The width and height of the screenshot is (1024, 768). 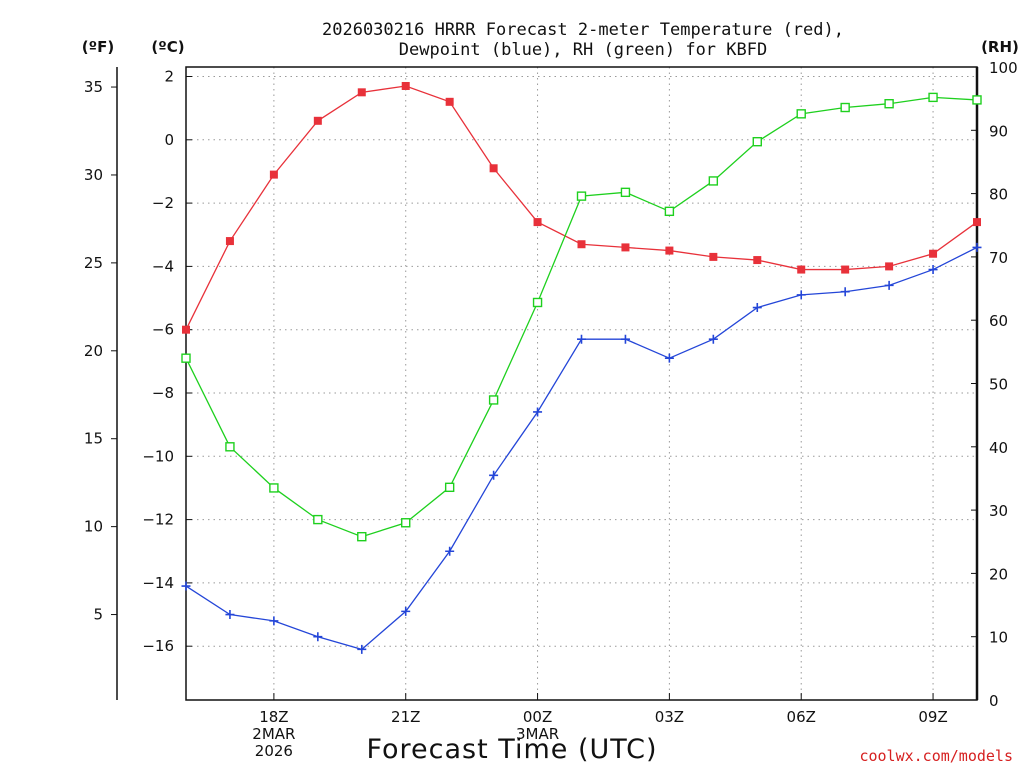 I want to click on rh-tick-label: 50, so click(x=998, y=385).